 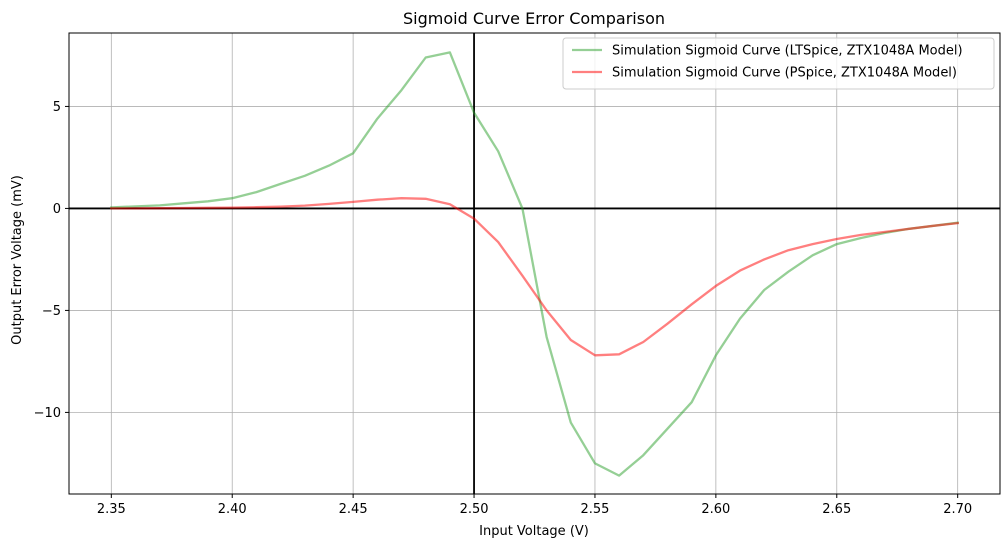 What do you see at coordinates (474, 509) in the screenshot?
I see `x-tick-label: 2.50` at bounding box center [474, 509].